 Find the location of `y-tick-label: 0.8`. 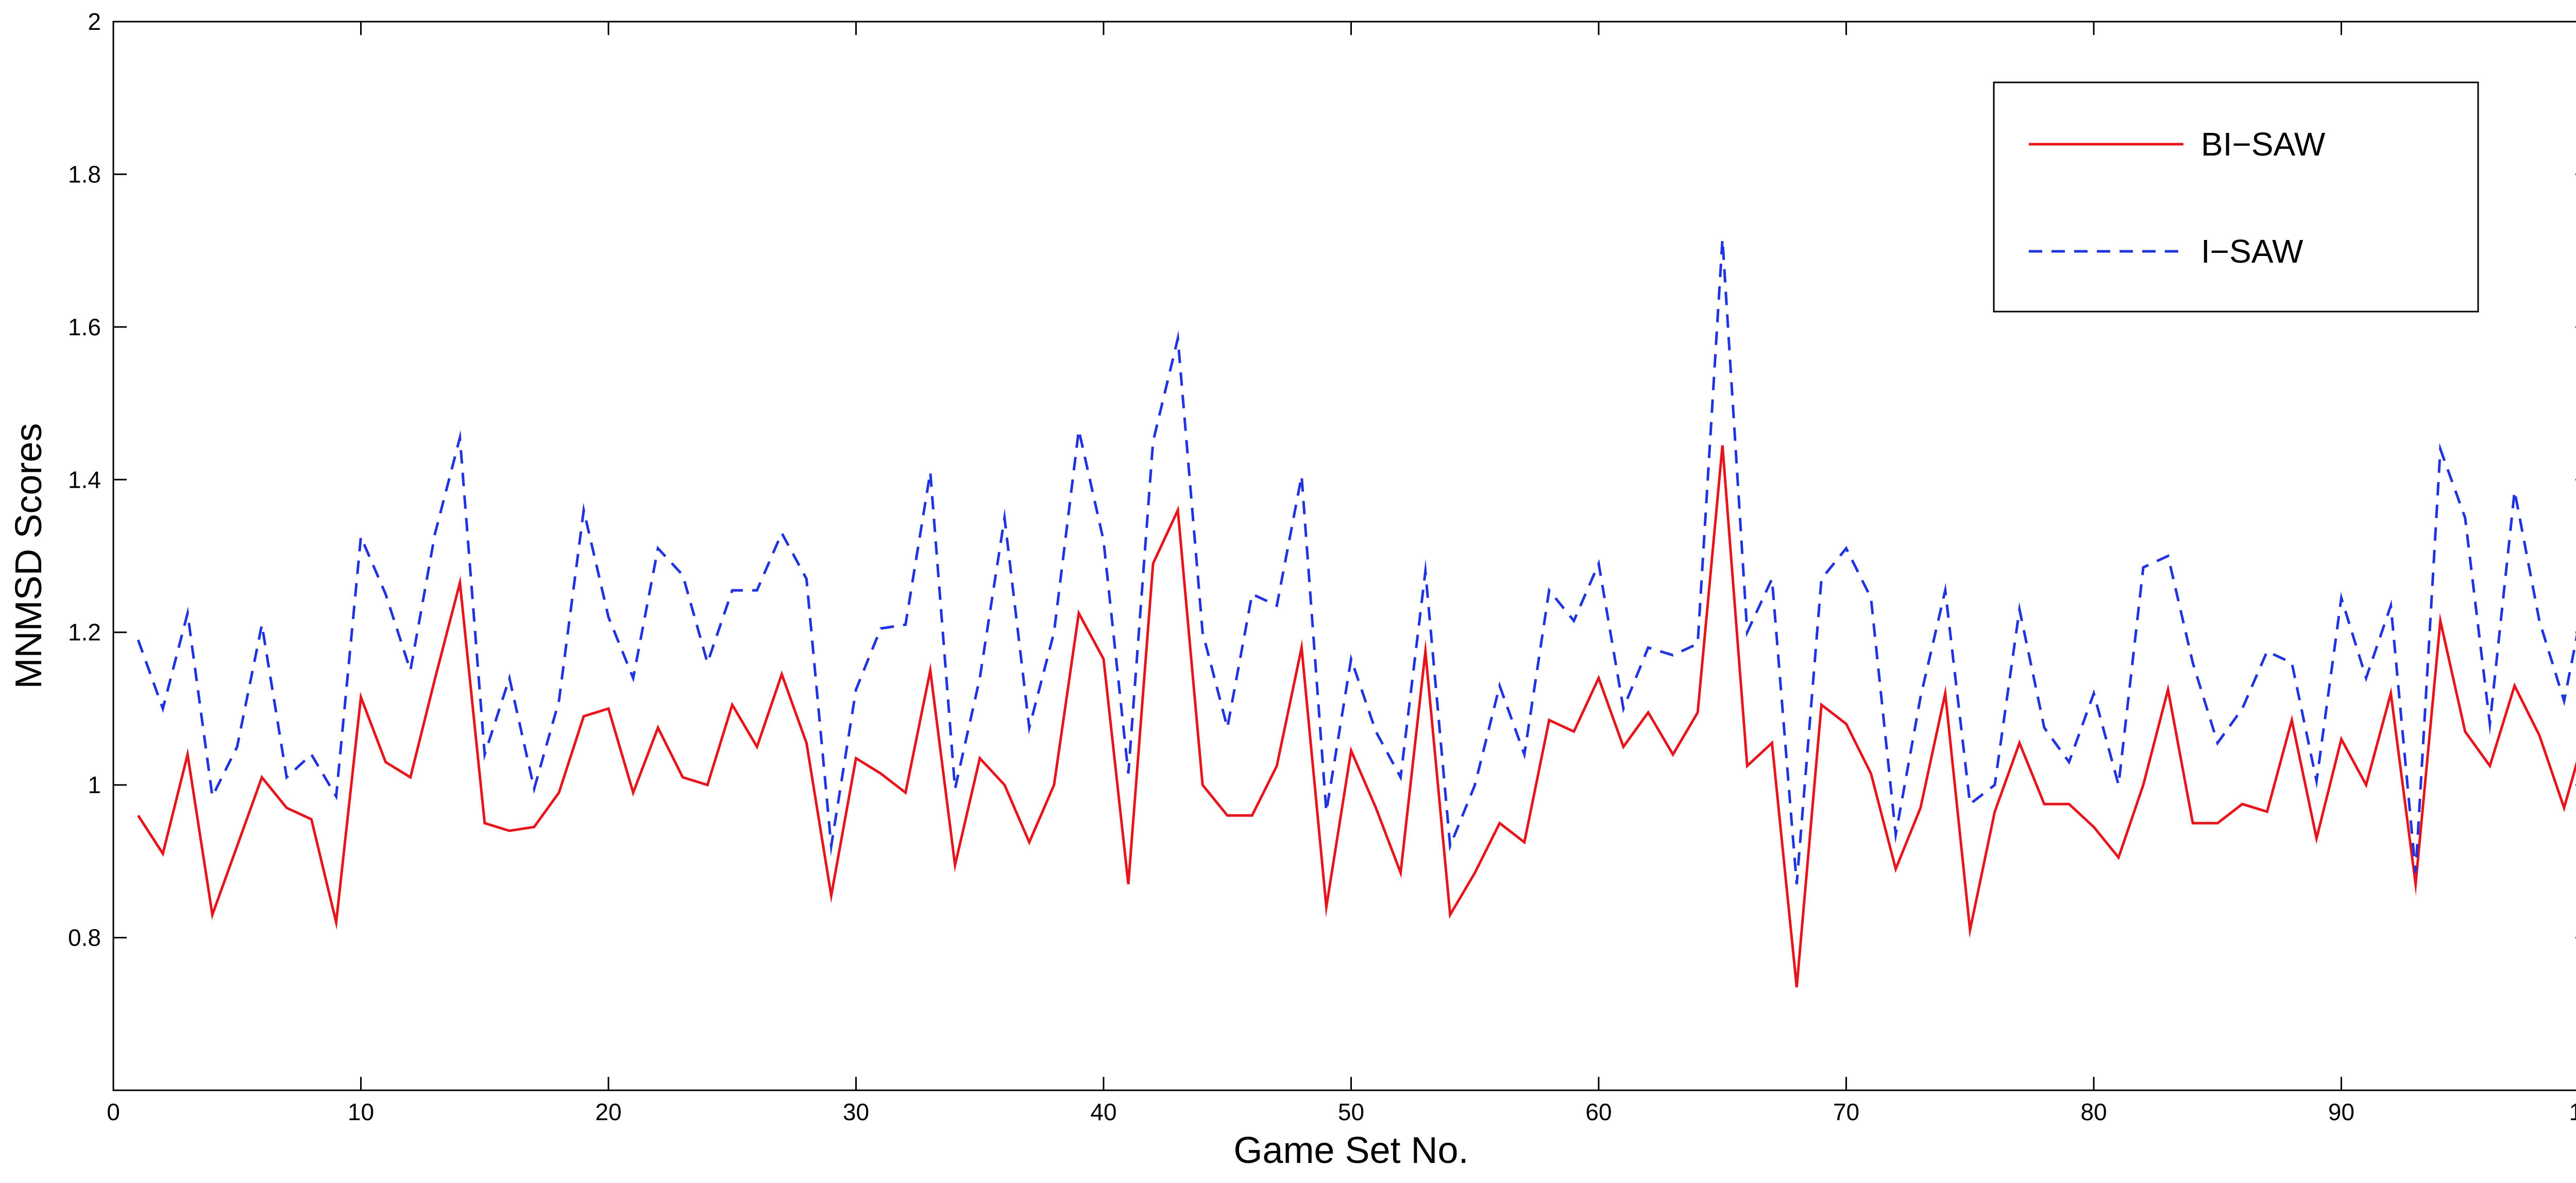

y-tick-label: 0.8 is located at coordinates (84, 938).